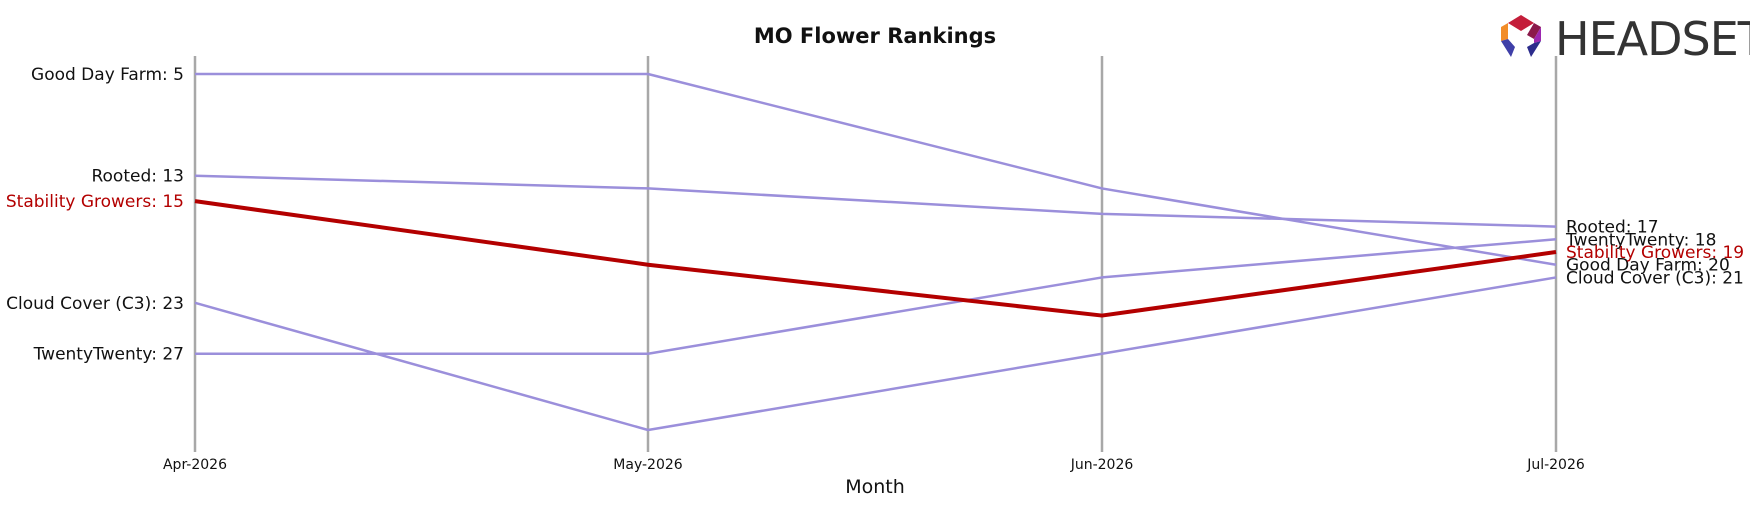 Image resolution: width=1750 pixels, height=507 pixels. What do you see at coordinates (195, 465) in the screenshot?
I see `x-tick-label: Apr-2026` at bounding box center [195, 465].